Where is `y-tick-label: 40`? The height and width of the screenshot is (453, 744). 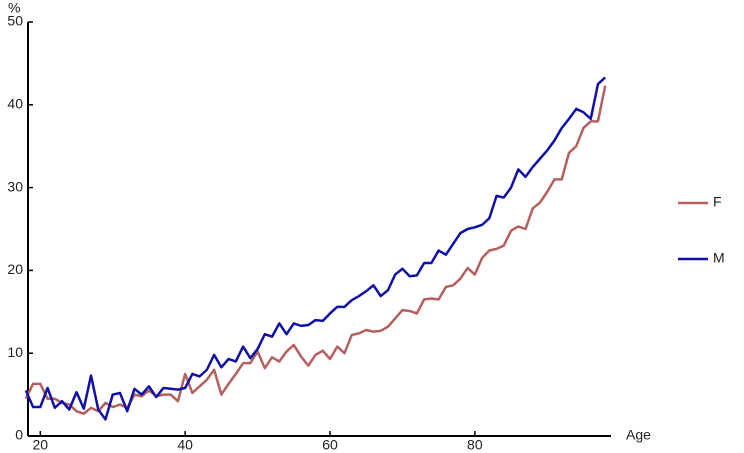
y-tick-label: 40 is located at coordinates (15, 104).